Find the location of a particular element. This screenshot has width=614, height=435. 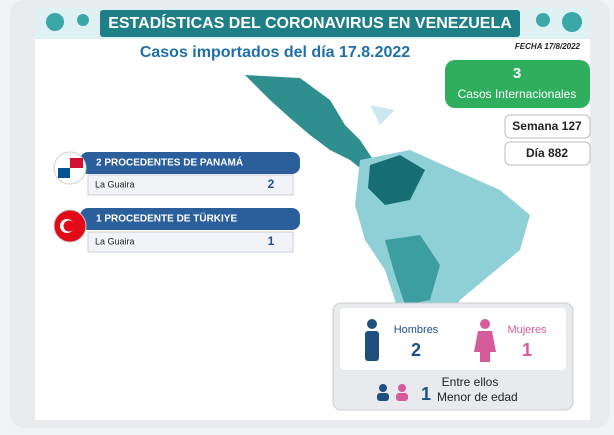

minors-intro: Entre ellos is located at coordinates (470, 382).